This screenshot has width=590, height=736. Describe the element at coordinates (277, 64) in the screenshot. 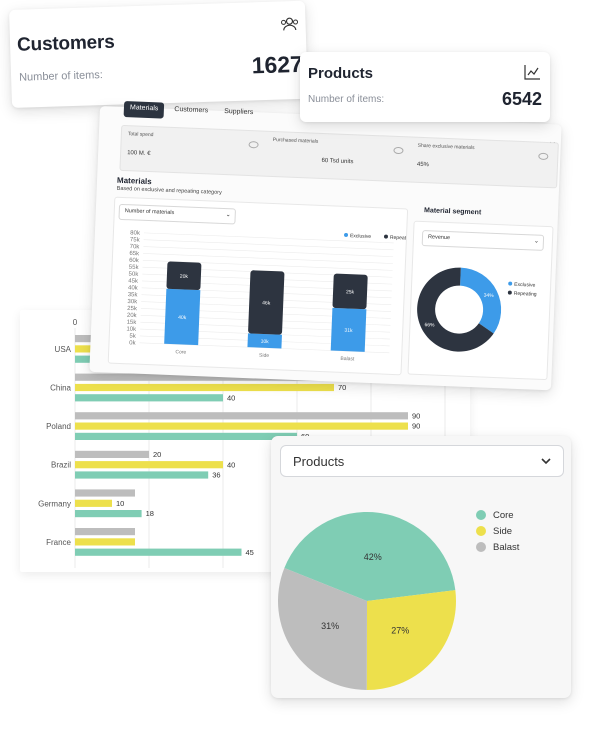

I see `customers-count: 1627` at that location.